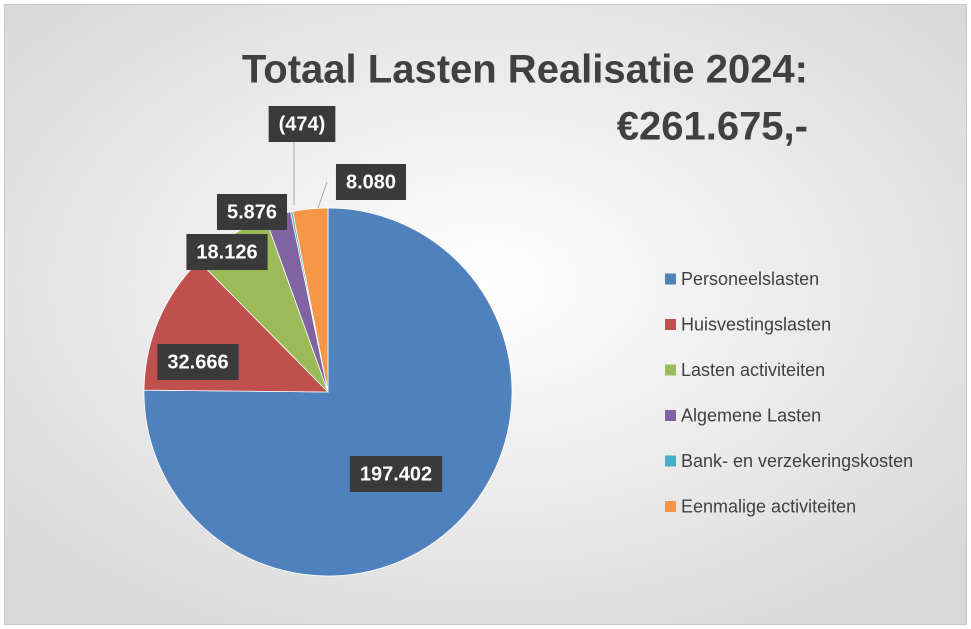  I want to click on legend-label: Huisvestingslasten, so click(756, 324).